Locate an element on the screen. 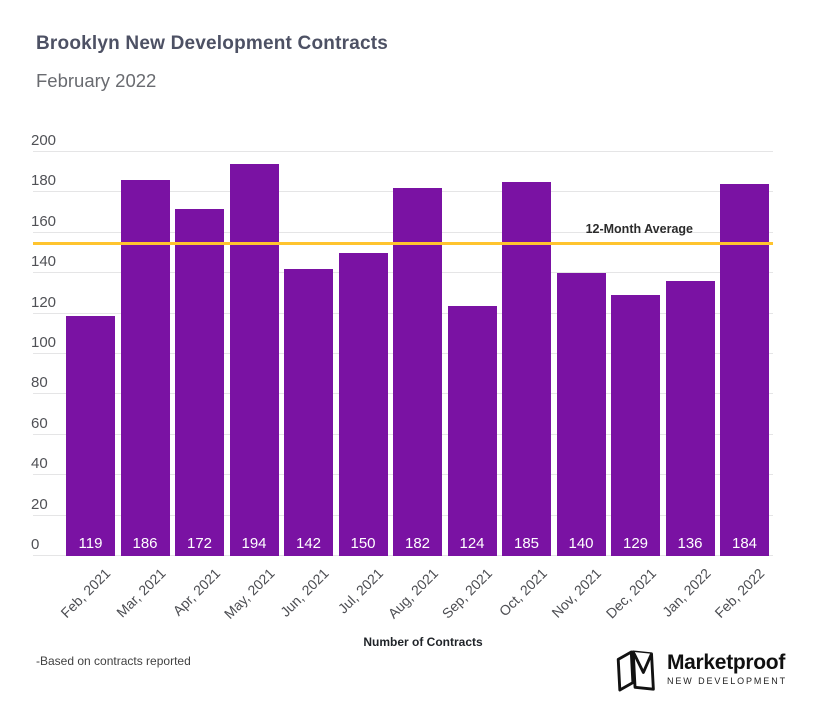  x-tick-label-oct-2021: Oct, 2021 is located at coordinates (522, 592).